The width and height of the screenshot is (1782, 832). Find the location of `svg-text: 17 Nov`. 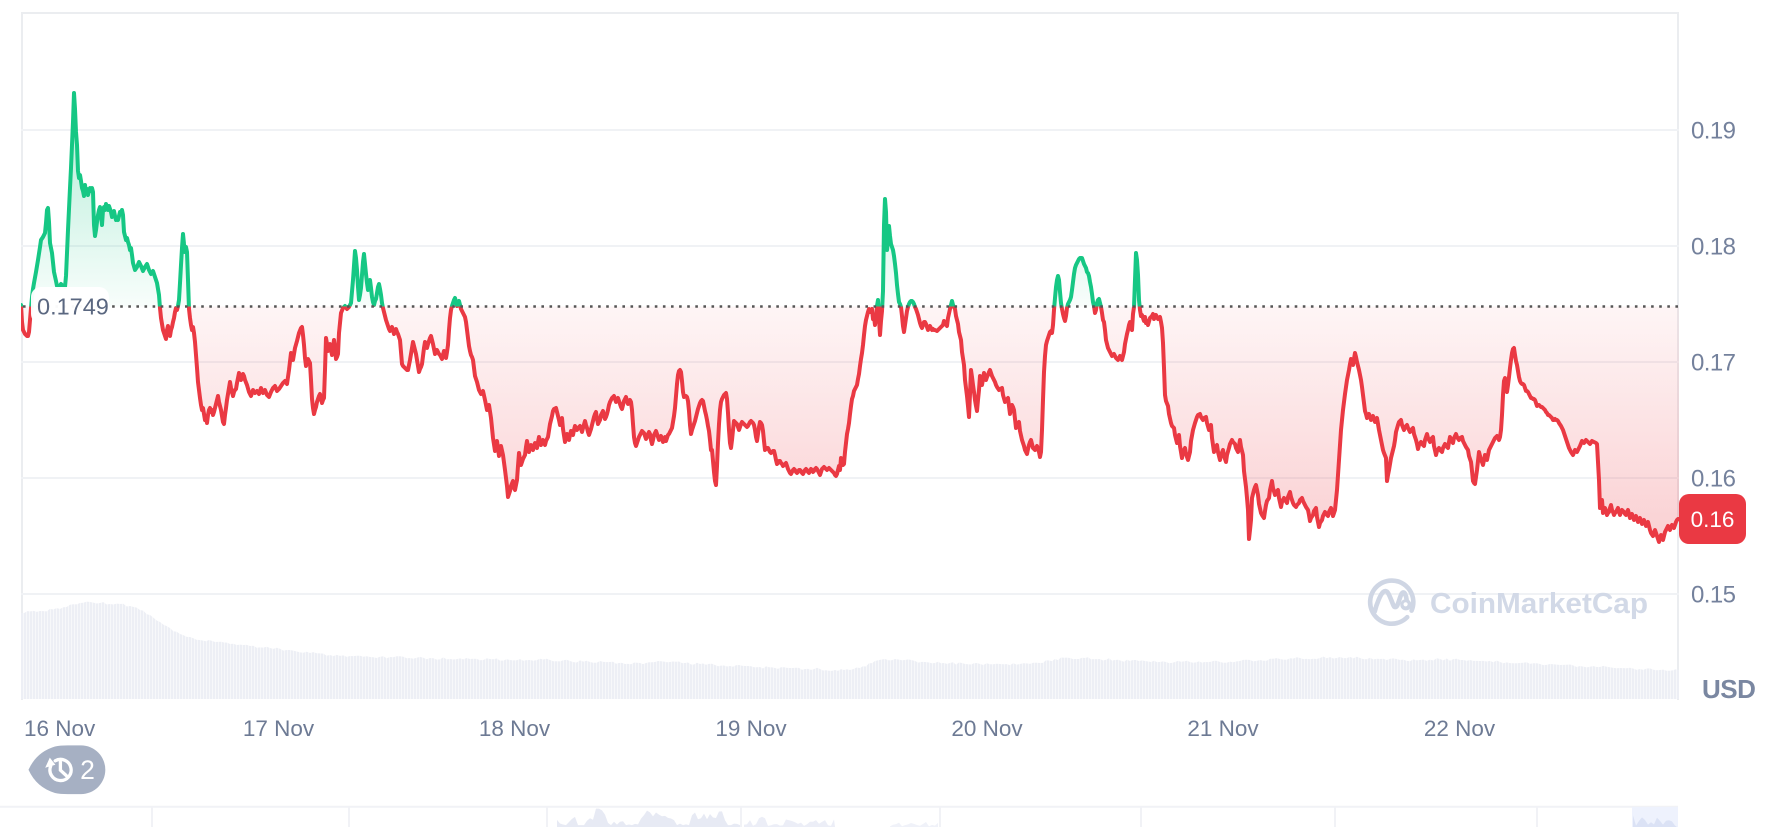

svg-text: 17 Nov is located at coordinates (279, 728).